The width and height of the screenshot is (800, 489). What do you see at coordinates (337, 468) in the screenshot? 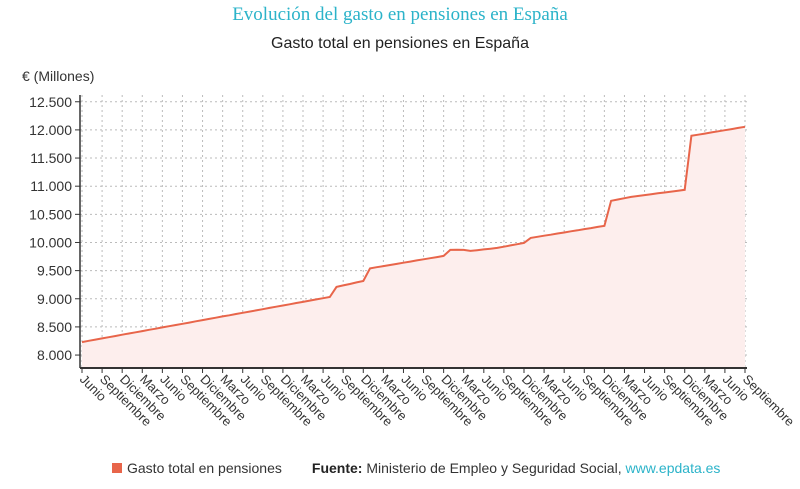
I see `source-label: Fuente:` at bounding box center [337, 468].